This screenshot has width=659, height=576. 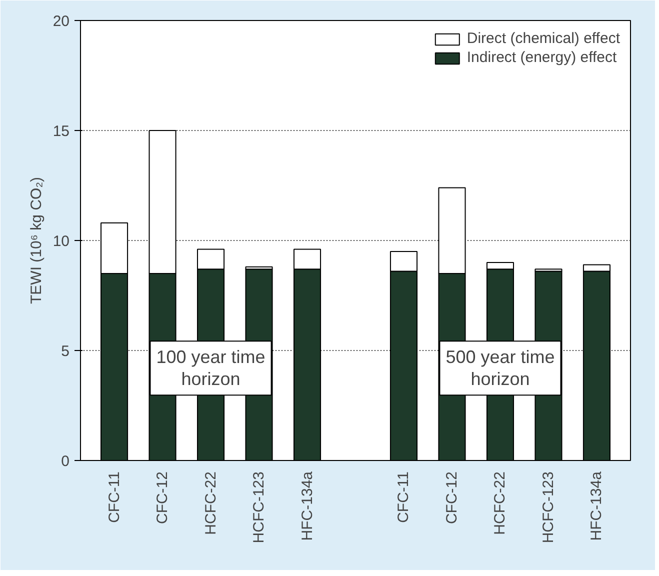 I want to click on y-tick-label: 0, so click(x=65, y=461).